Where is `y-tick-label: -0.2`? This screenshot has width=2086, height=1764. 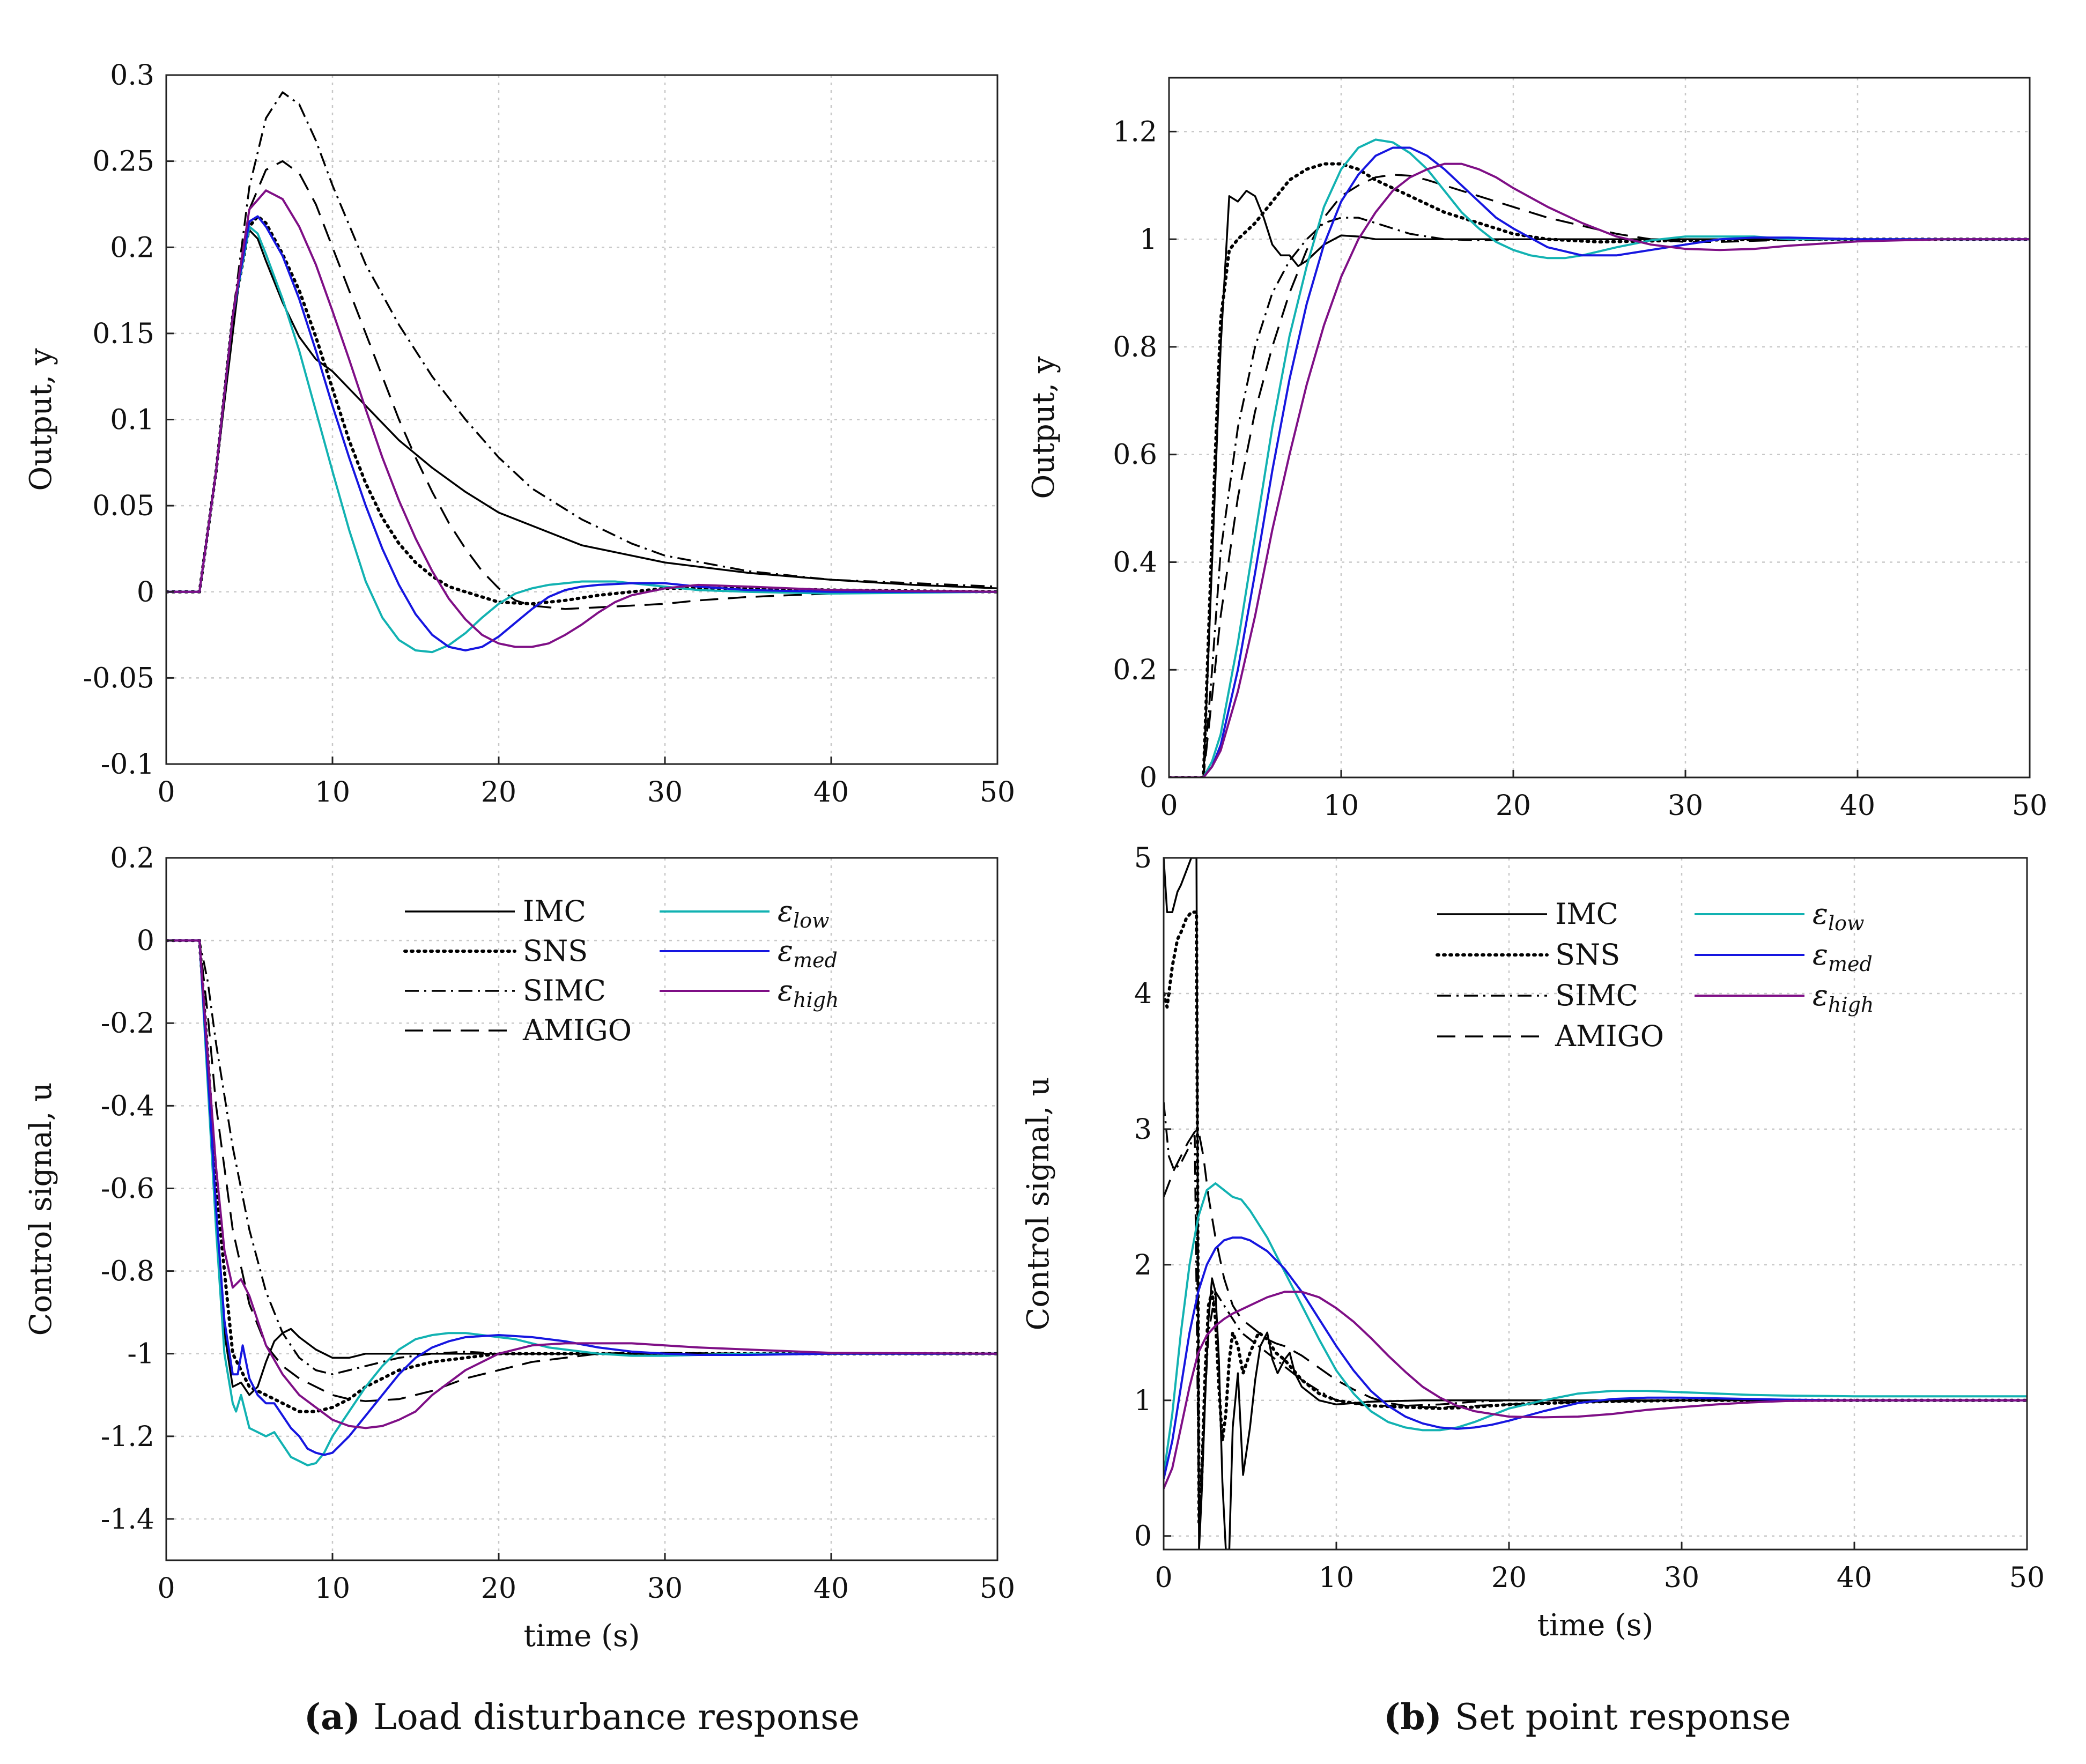 y-tick-label: -0.2 is located at coordinates (127, 1023).